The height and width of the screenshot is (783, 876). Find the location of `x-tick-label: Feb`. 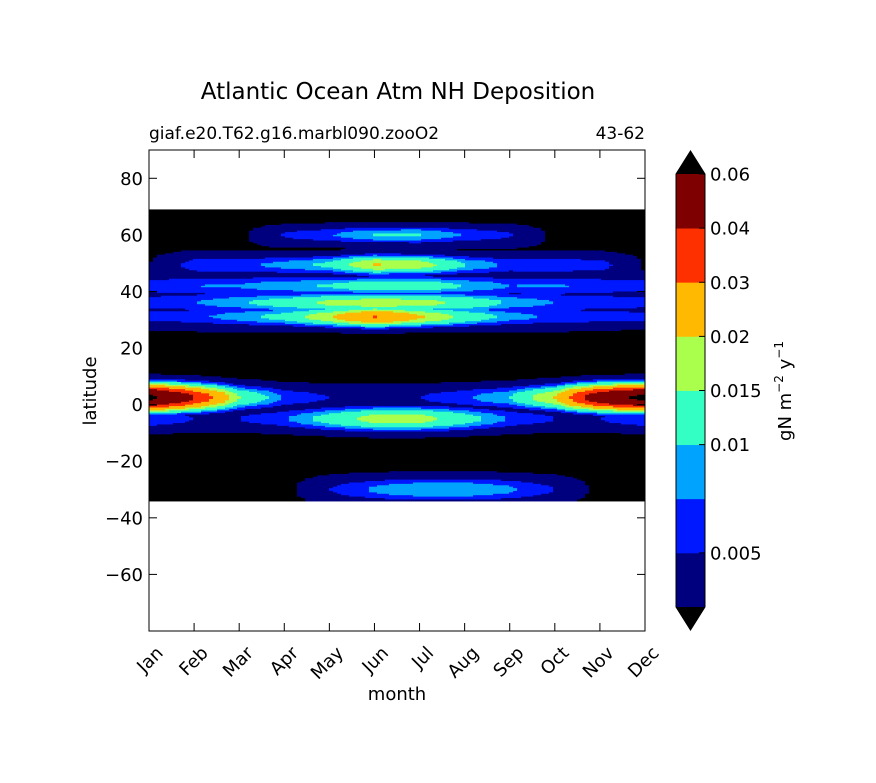

x-tick-label: Feb is located at coordinates (193, 661).